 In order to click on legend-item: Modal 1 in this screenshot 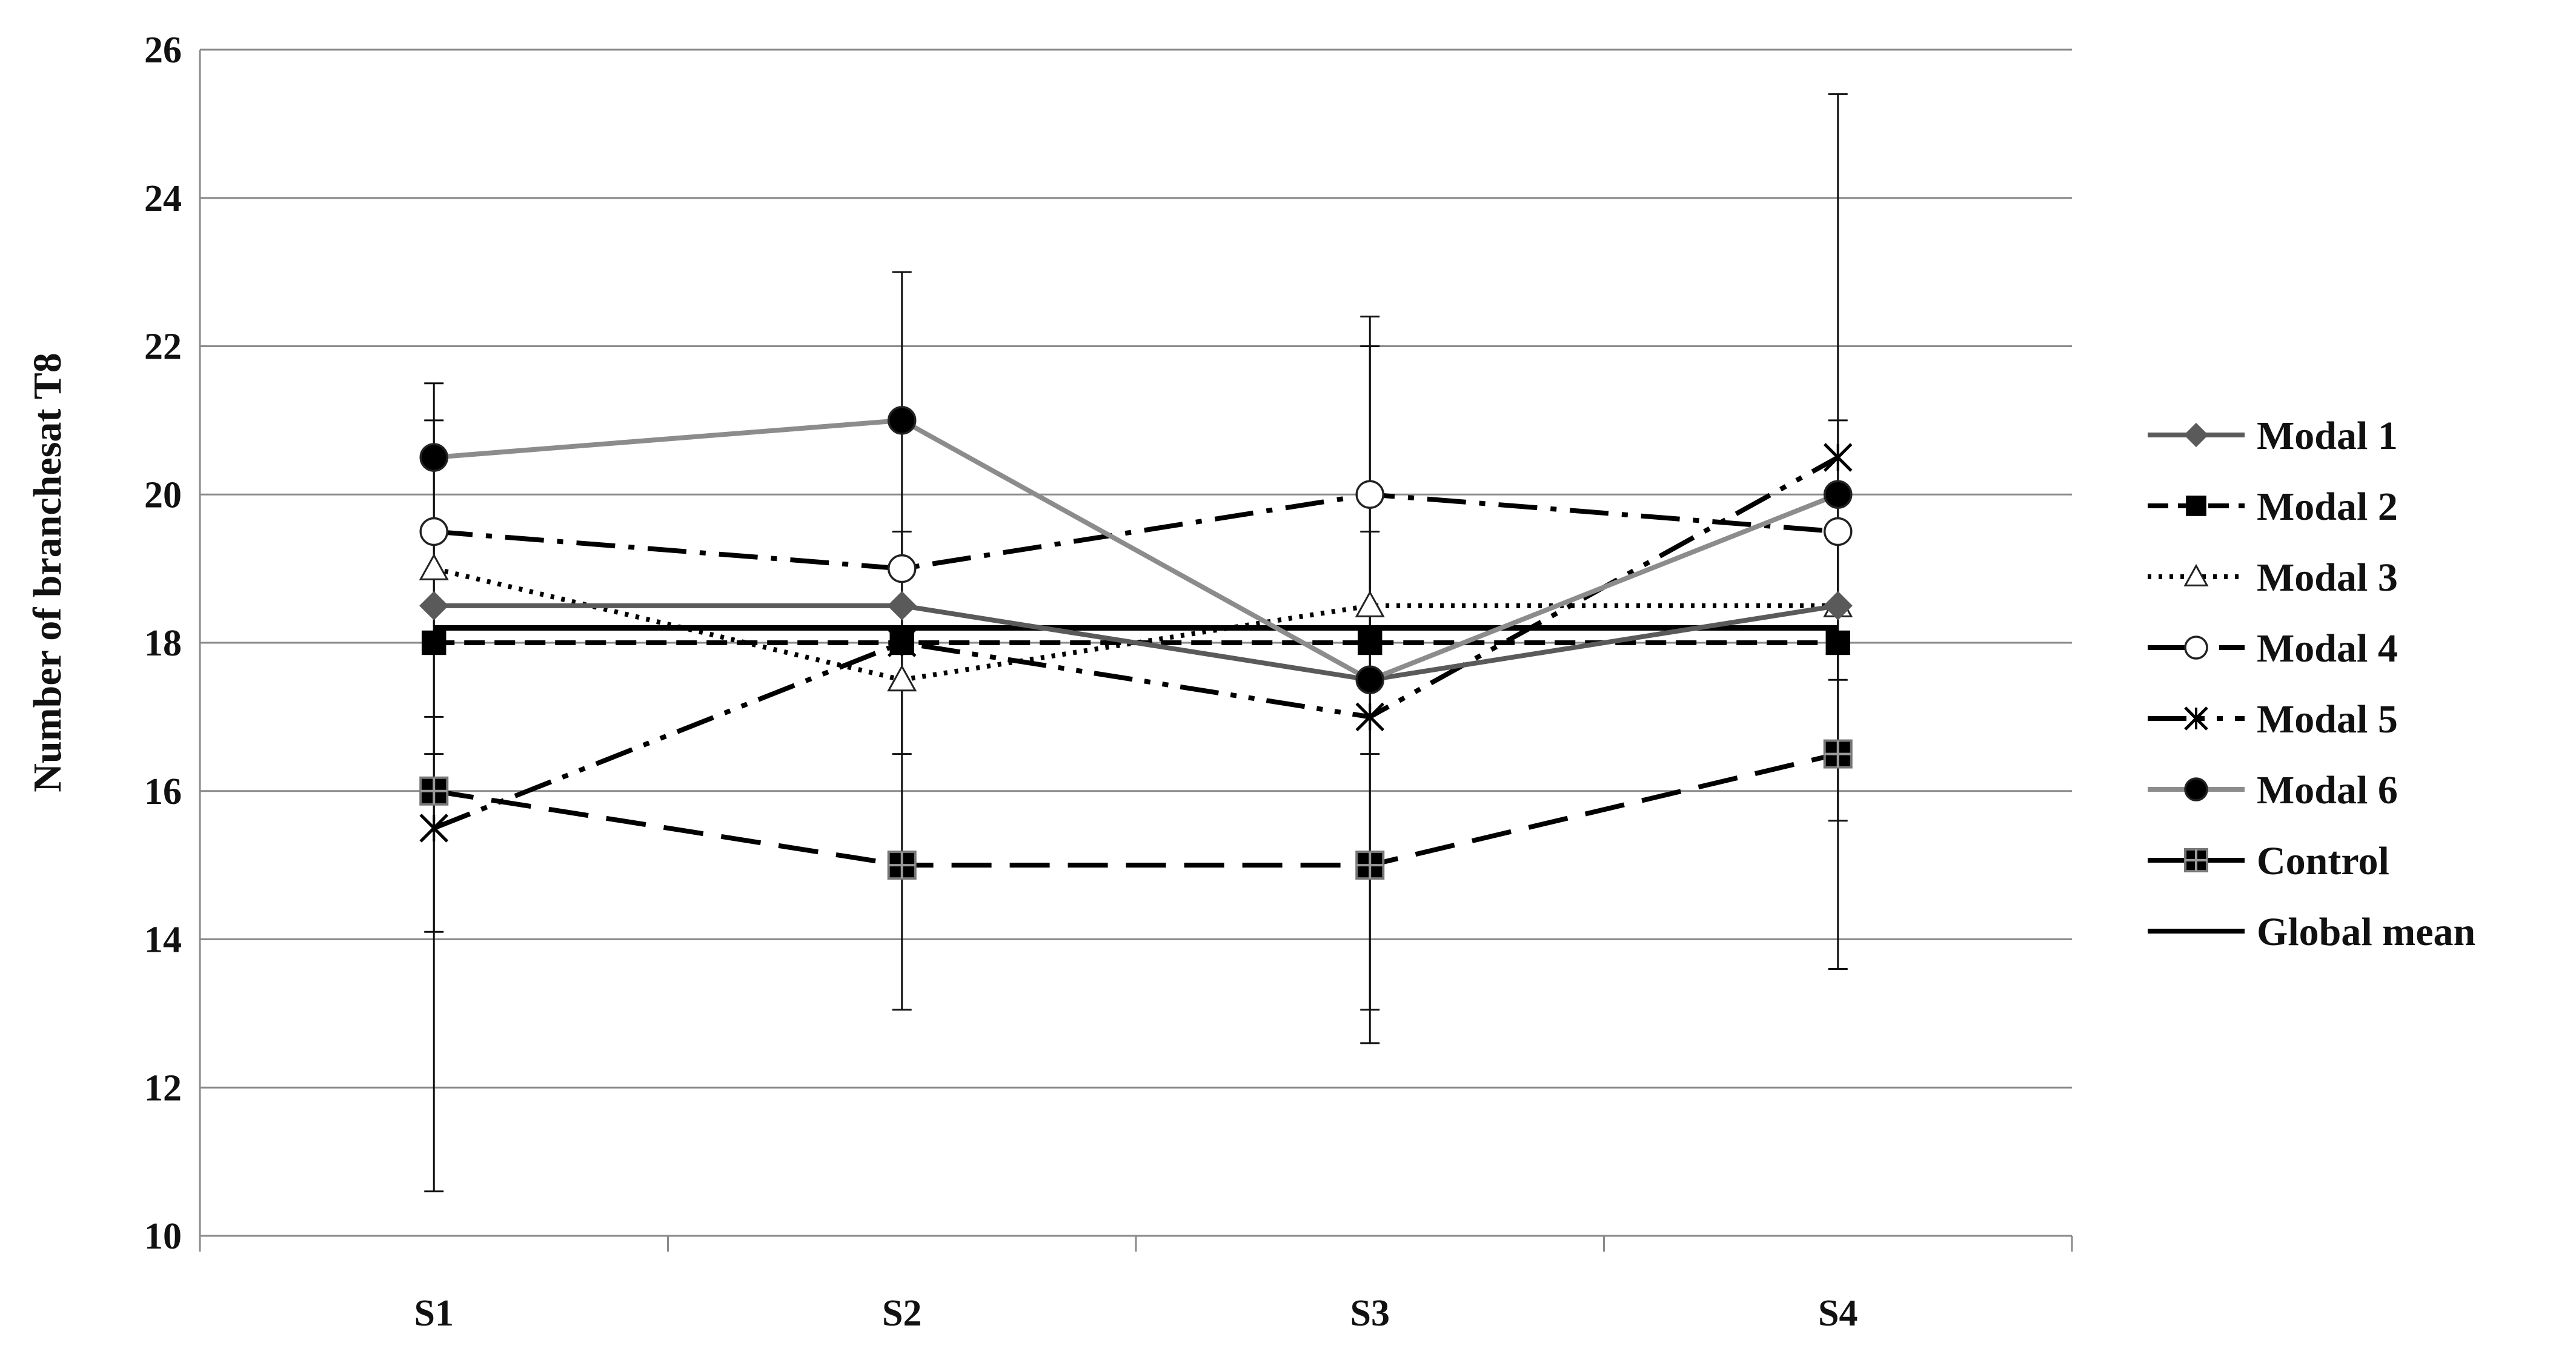, I will do `click(2273, 436)`.